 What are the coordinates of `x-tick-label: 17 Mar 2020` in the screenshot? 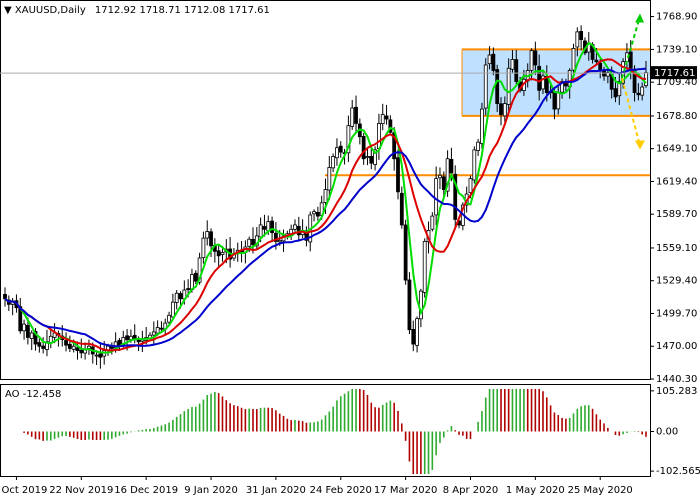 It's located at (405, 490).